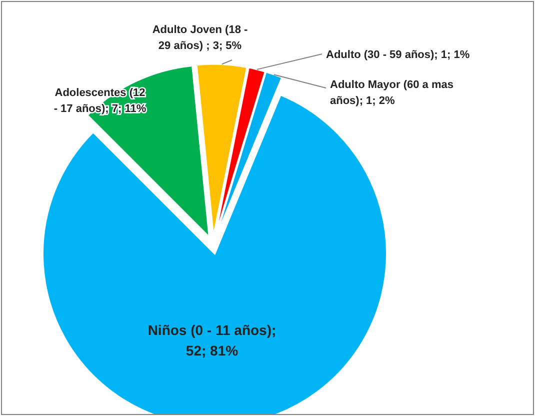 This screenshot has height=416, width=535. I want to click on slice-label: Niños (0 - 11 años); 52; 81%, so click(212, 340).